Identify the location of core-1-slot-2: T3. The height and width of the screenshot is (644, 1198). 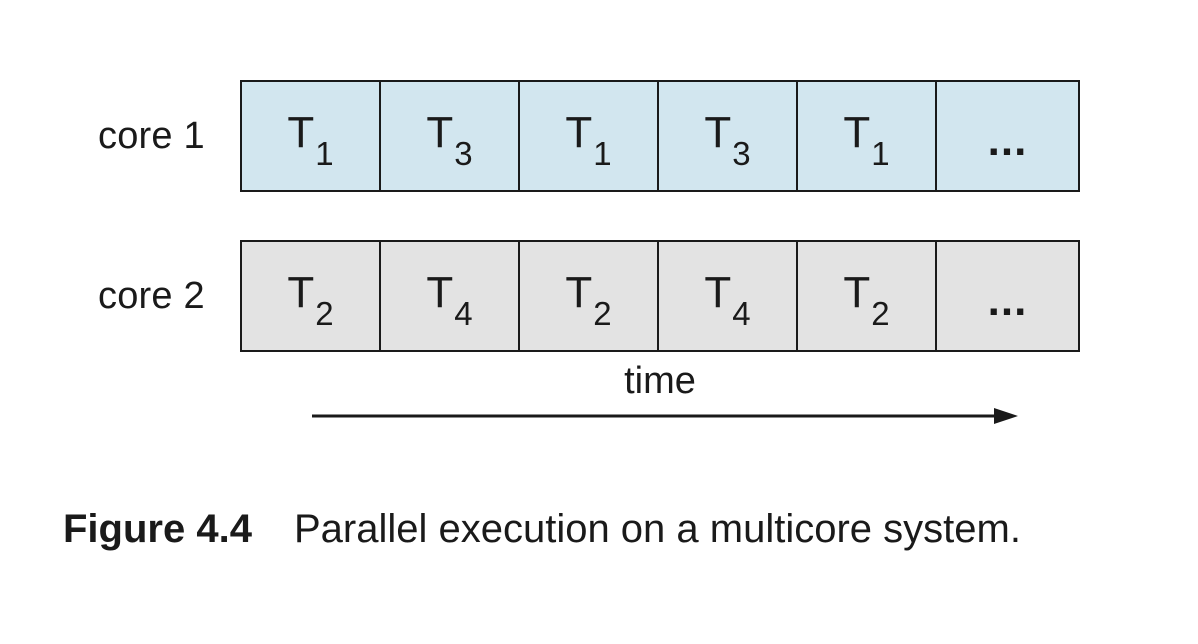
(450, 136).